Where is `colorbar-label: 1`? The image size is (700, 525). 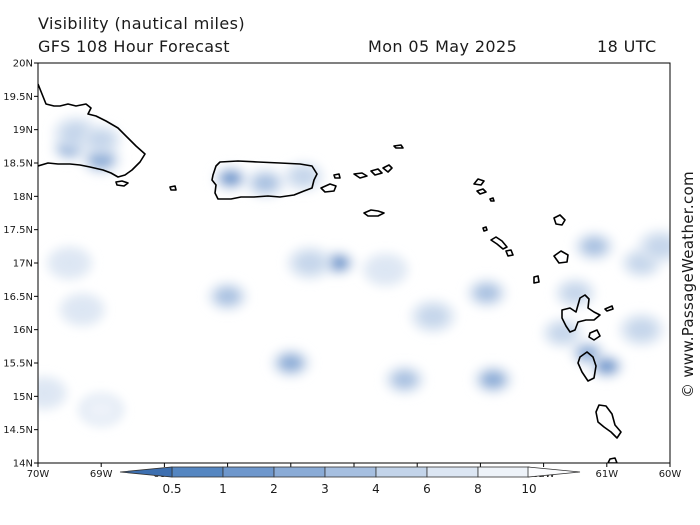
colorbar-label: 1 is located at coordinates (223, 489).